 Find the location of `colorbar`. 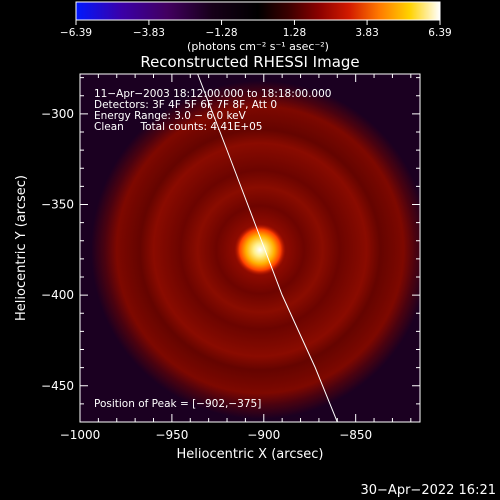

colorbar is located at coordinates (258, 11).